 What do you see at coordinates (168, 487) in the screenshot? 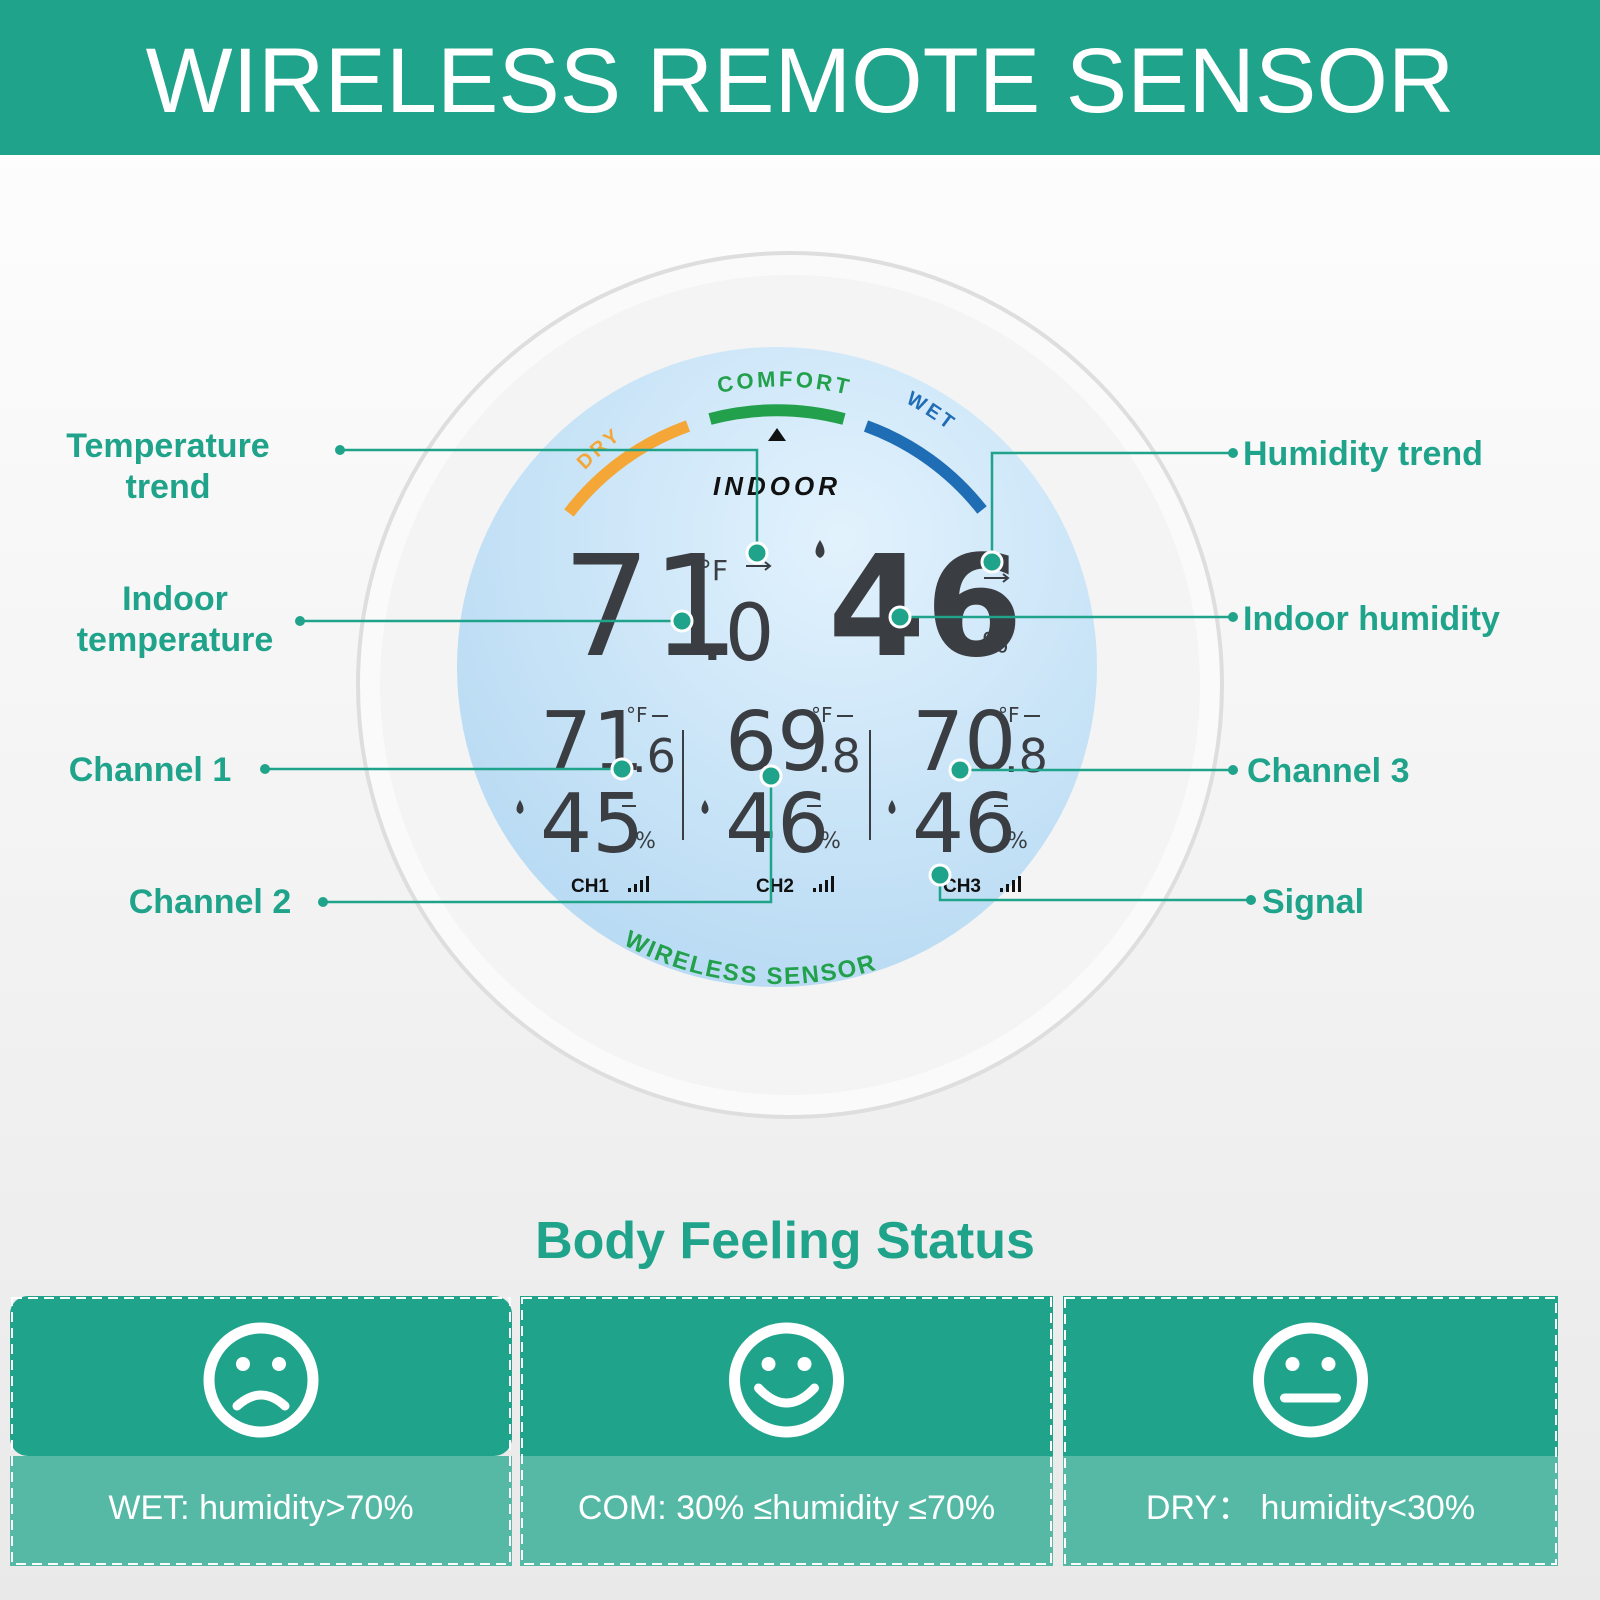
I see `callout-label: trend` at bounding box center [168, 487].